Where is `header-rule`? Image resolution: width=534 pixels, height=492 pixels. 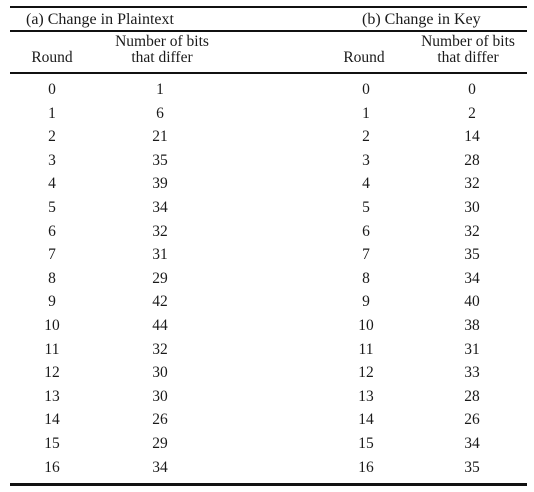
header-rule is located at coordinates (268, 31).